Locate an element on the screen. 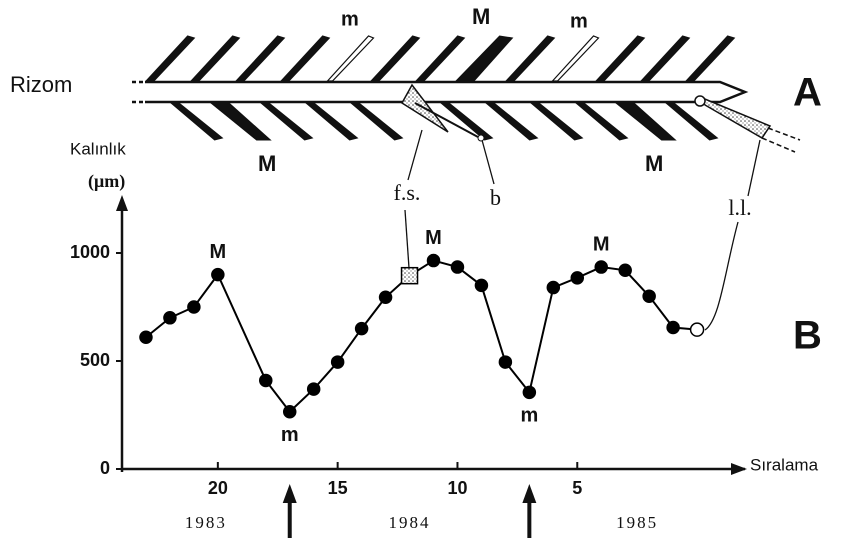 This screenshot has height=544, width=848. y-axis-arrow is located at coordinates (122, 203).